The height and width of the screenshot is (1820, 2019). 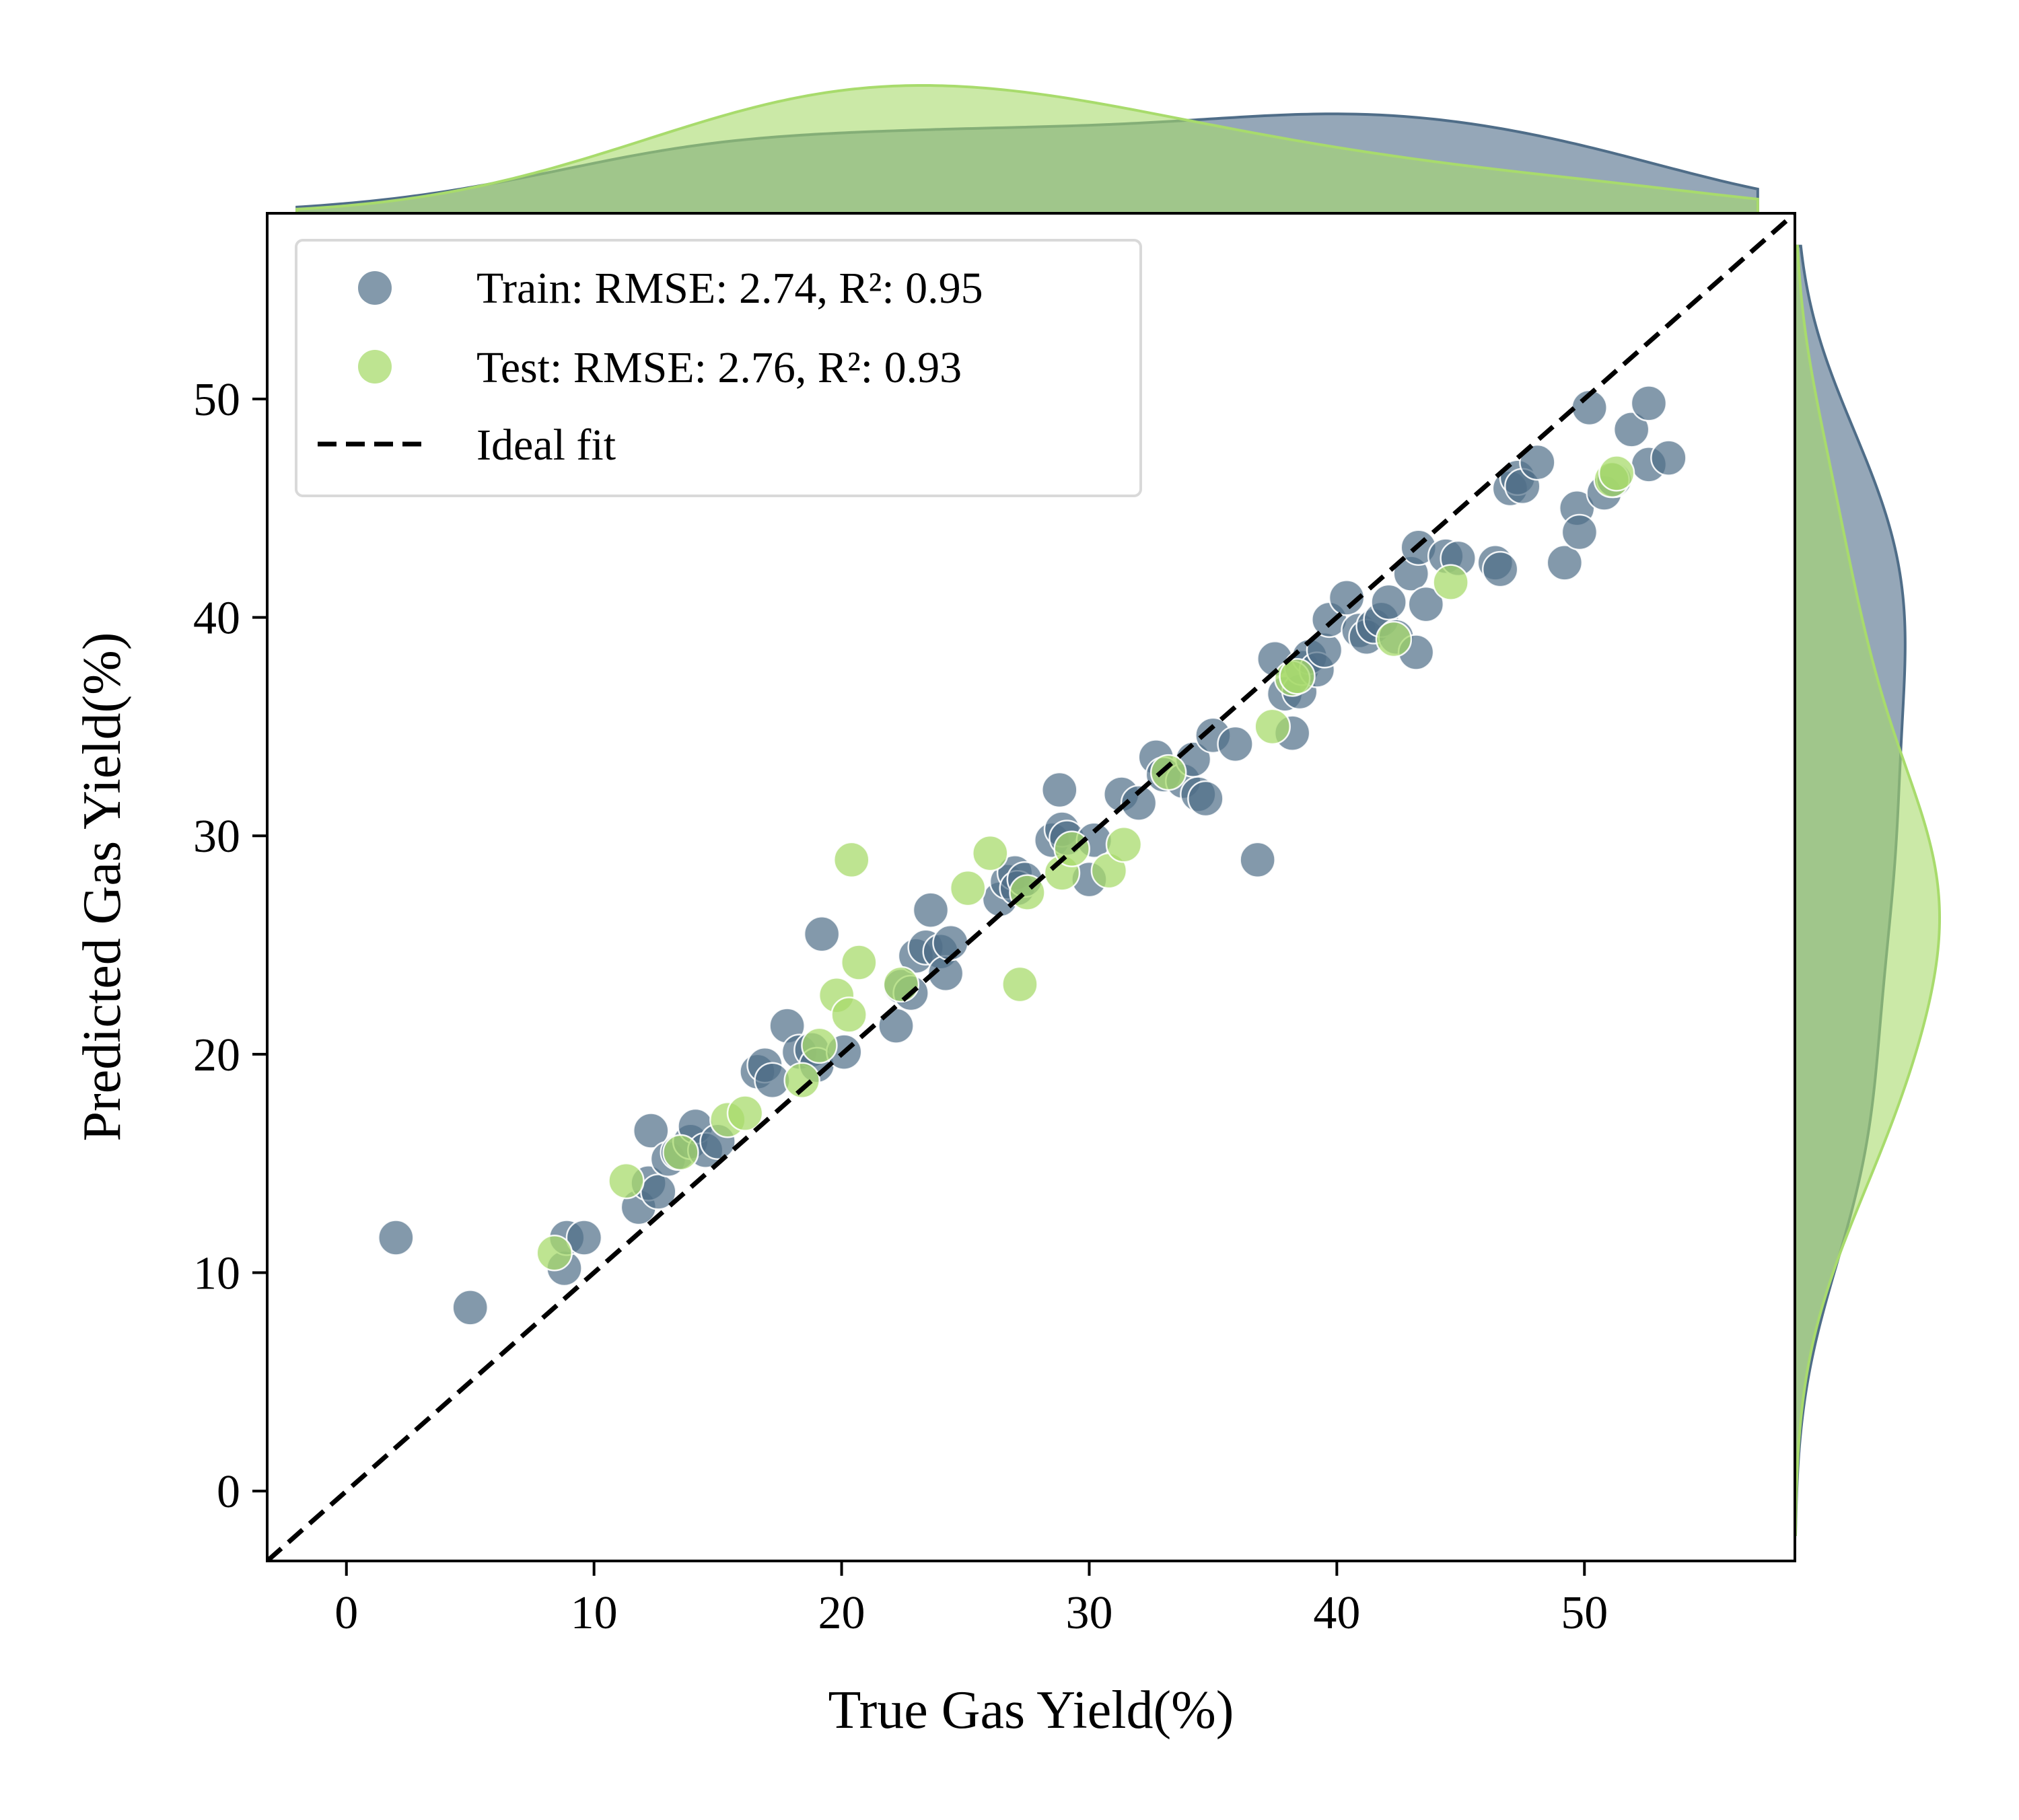 What do you see at coordinates (217, 837) in the screenshot?
I see `y-tick-label: 30` at bounding box center [217, 837].